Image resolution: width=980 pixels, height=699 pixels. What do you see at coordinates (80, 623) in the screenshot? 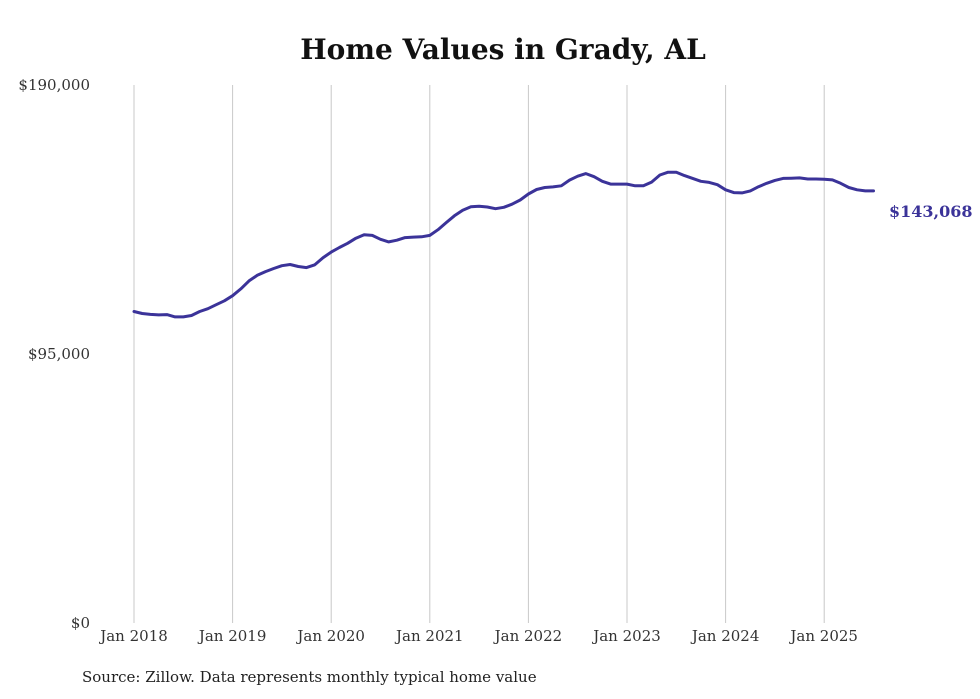
I see `y-tick-label: $0` at bounding box center [80, 623].